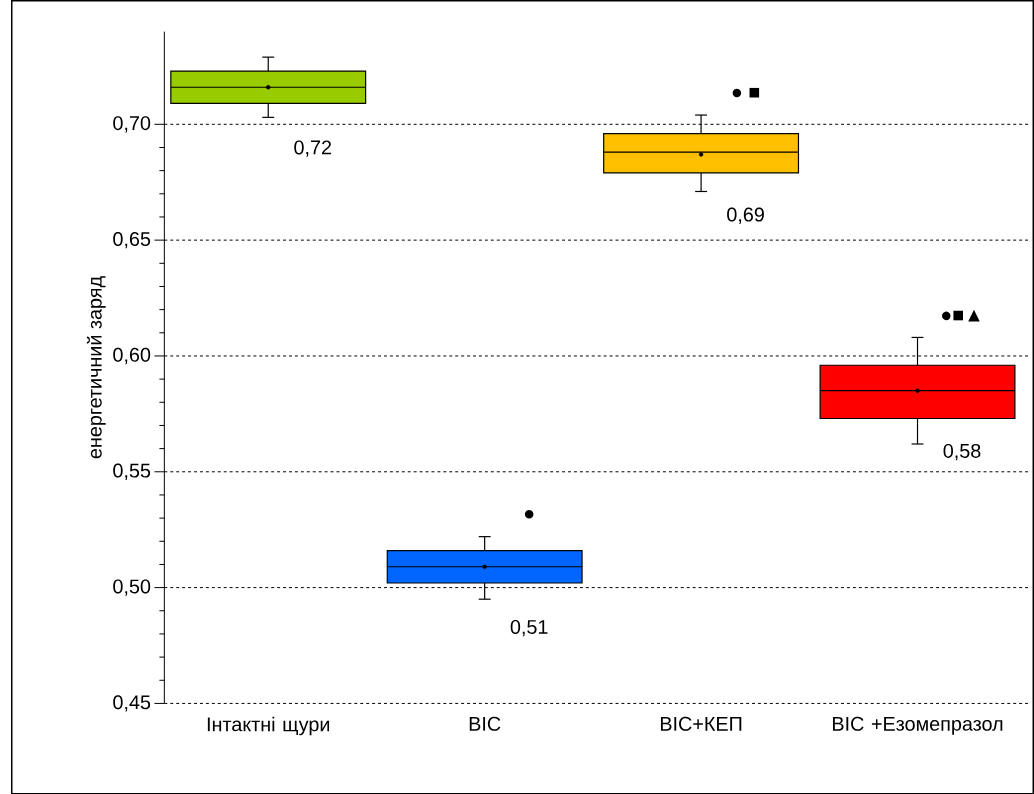 The image size is (1034, 794). Describe the element at coordinates (313, 148) in the screenshot. I see `annotation: 0,72` at that location.